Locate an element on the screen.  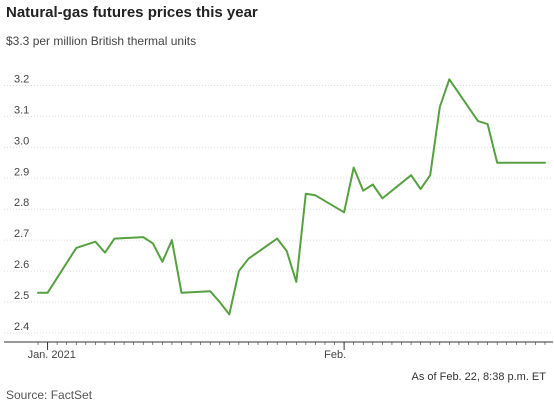
x-axis: Jan. 2021 Feb. is located at coordinates (278, 351).